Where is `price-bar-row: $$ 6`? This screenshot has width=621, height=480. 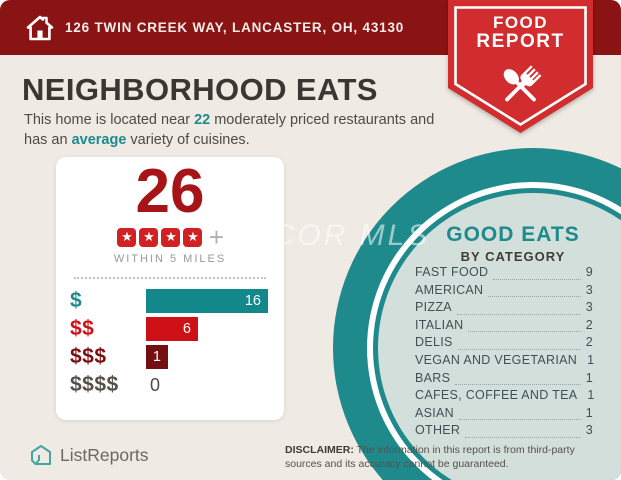 price-bar-row: $$ 6 is located at coordinates (177, 329).